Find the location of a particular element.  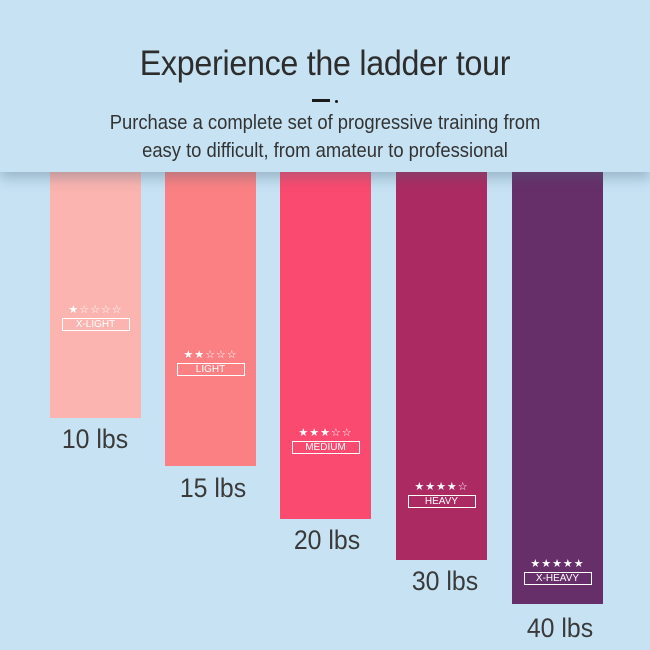

band-badge: ★★☆☆☆ LIGHT is located at coordinates (210, 362).